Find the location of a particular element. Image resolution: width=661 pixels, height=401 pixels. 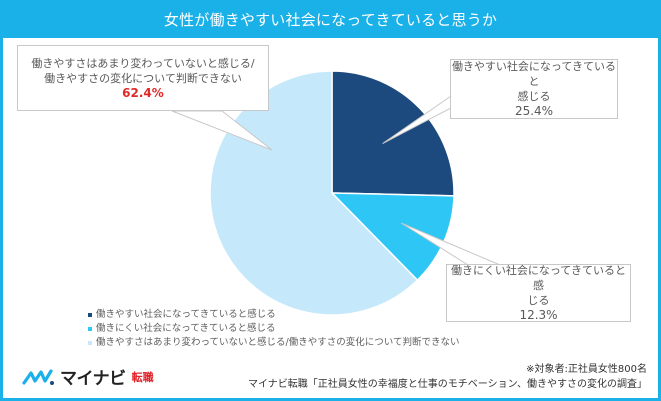

legend-label: 働きやすい社会になってきていると感じる is located at coordinates (186, 314).